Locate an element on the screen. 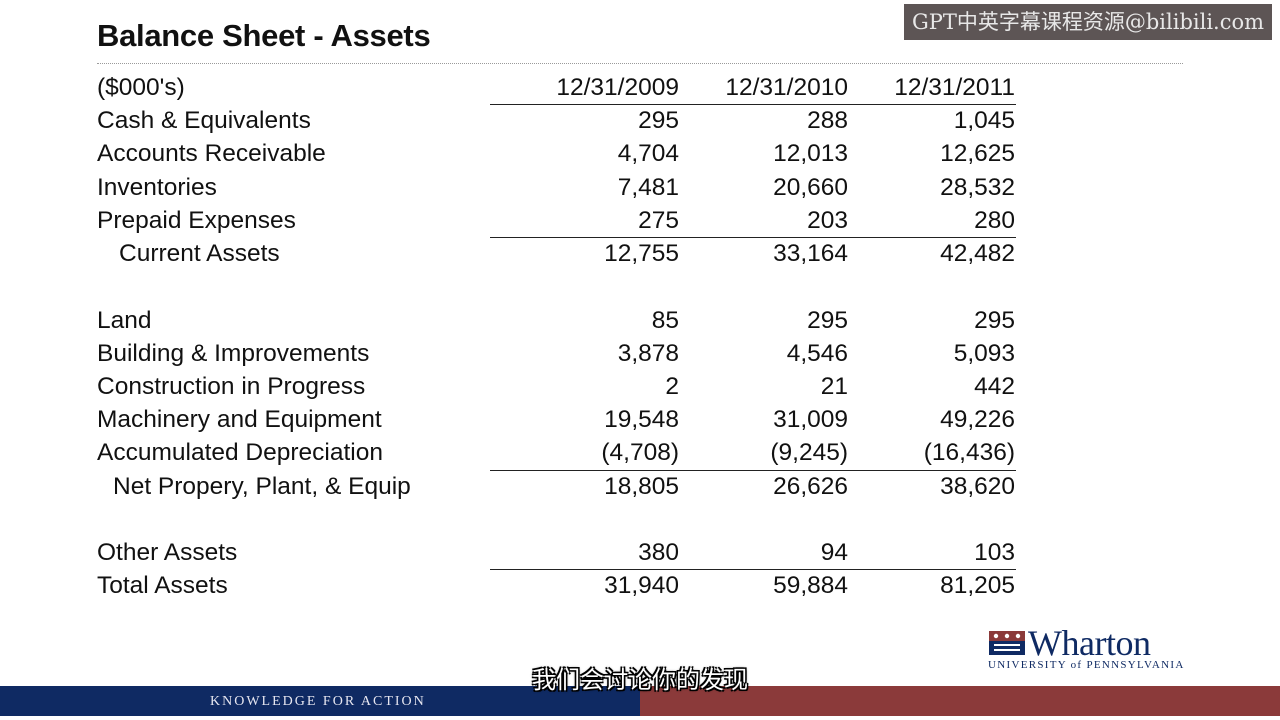  wharton-shield-icon is located at coordinates (1007, 643).